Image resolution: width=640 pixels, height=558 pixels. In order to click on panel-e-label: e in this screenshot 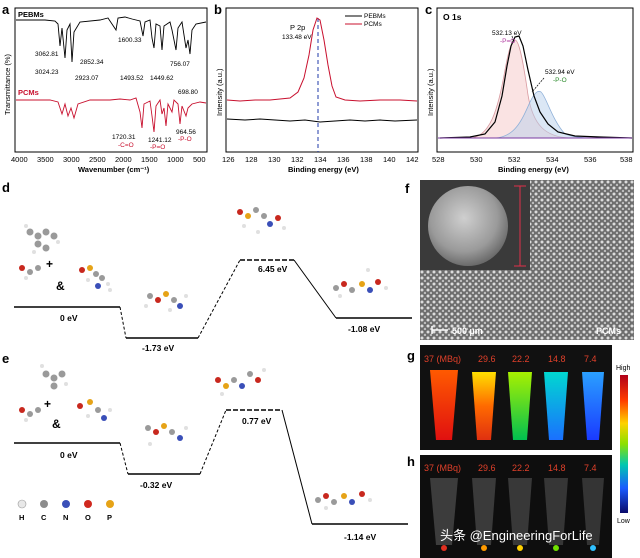, I will do `click(5, 358)`.